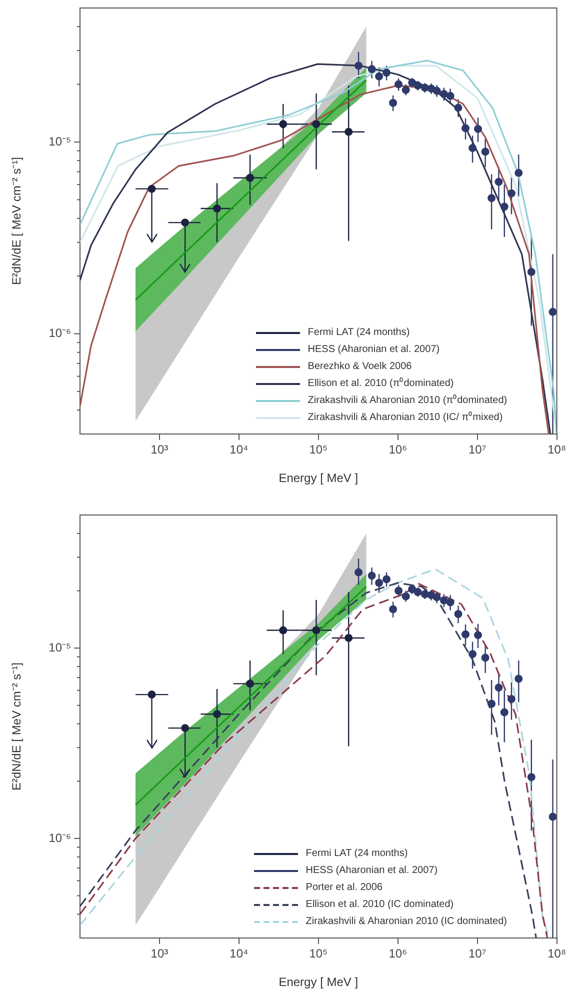  I want to click on legend-label: Zirakashvili & Aharonian 2010 (π⁰dominated), so click(408, 401).